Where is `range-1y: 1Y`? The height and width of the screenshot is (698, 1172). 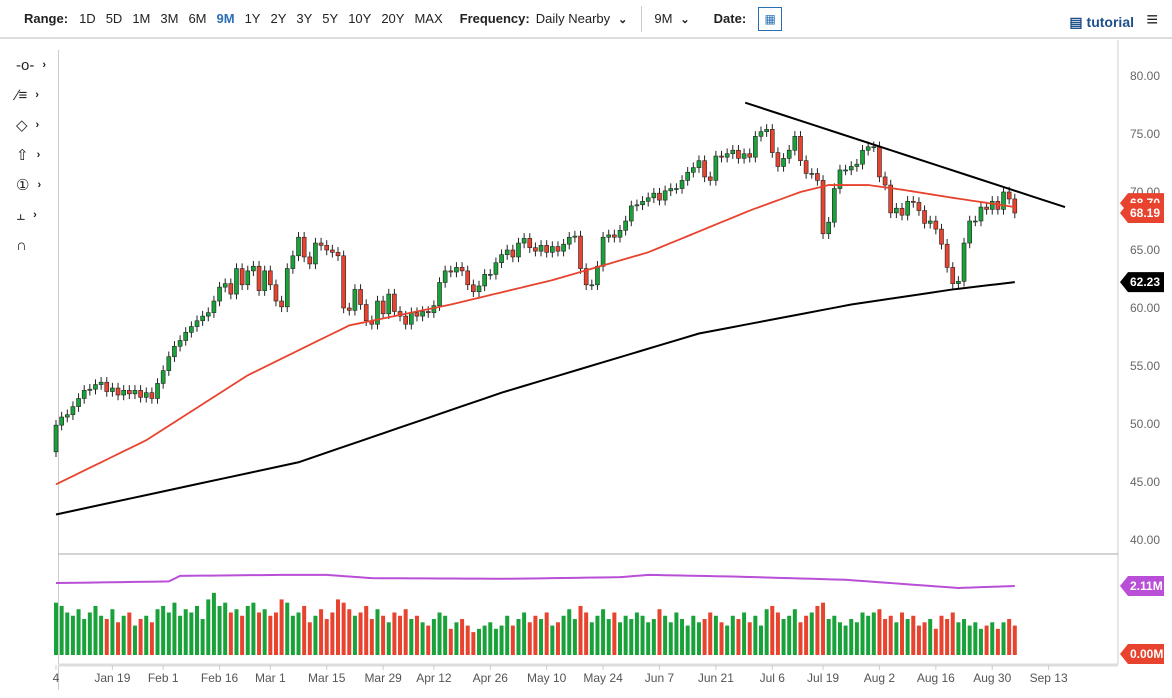
range-1y: 1Y is located at coordinates (252, 18).